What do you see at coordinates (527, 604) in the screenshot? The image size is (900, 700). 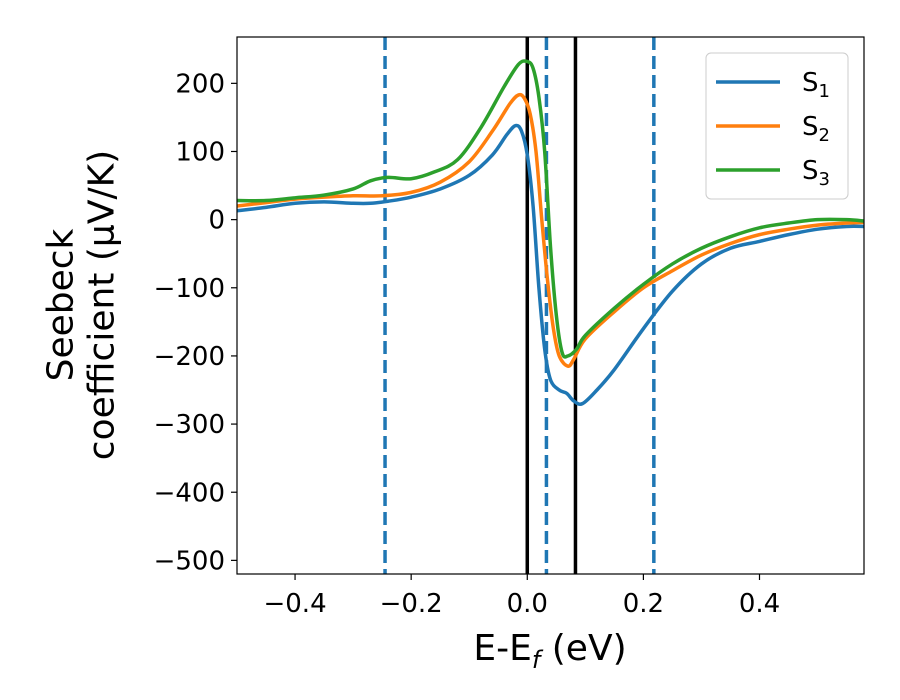 I see `x-tick-label: 0.0` at bounding box center [527, 604].